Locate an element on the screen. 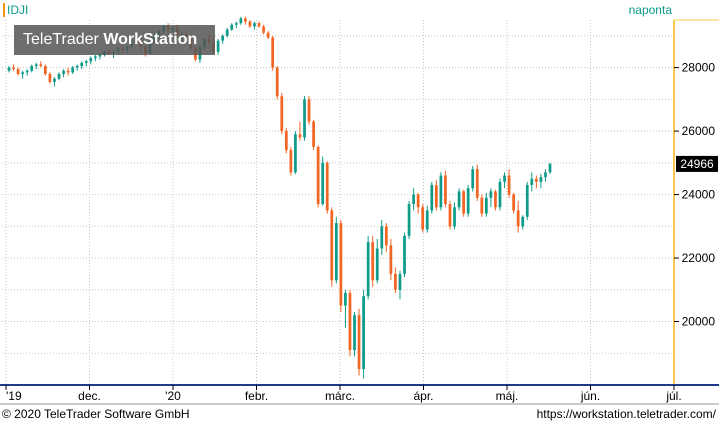  last-price-label: 24966 is located at coordinates (697, 164).